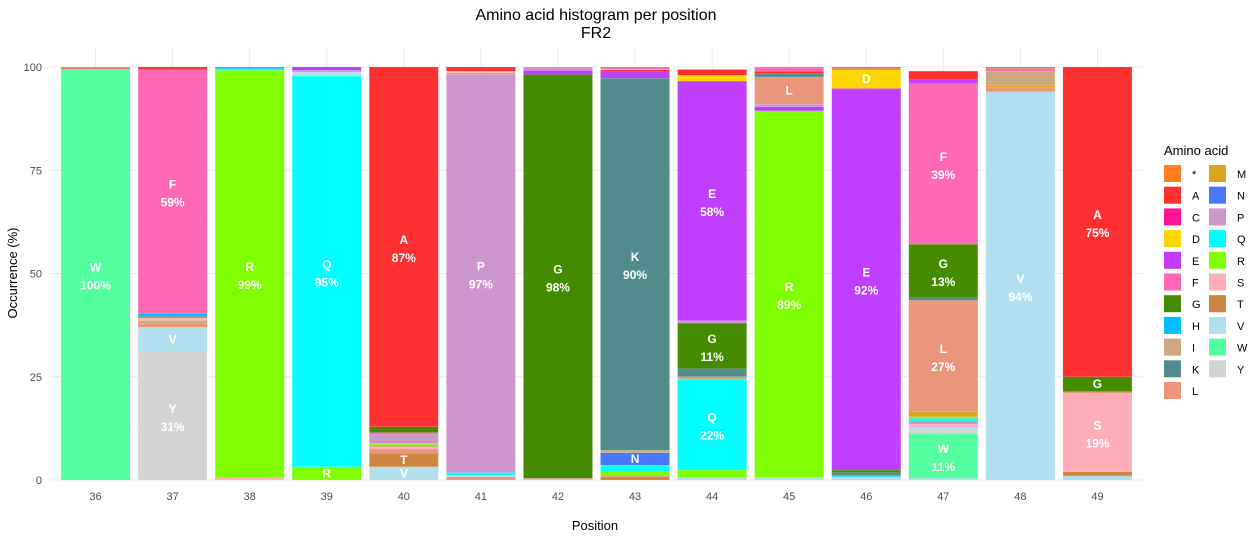 Image resolution: width=1260 pixels, height=540 pixels. Describe the element at coordinates (1217, 260) in the screenshot. I see `legend-swatch-R` at that location.